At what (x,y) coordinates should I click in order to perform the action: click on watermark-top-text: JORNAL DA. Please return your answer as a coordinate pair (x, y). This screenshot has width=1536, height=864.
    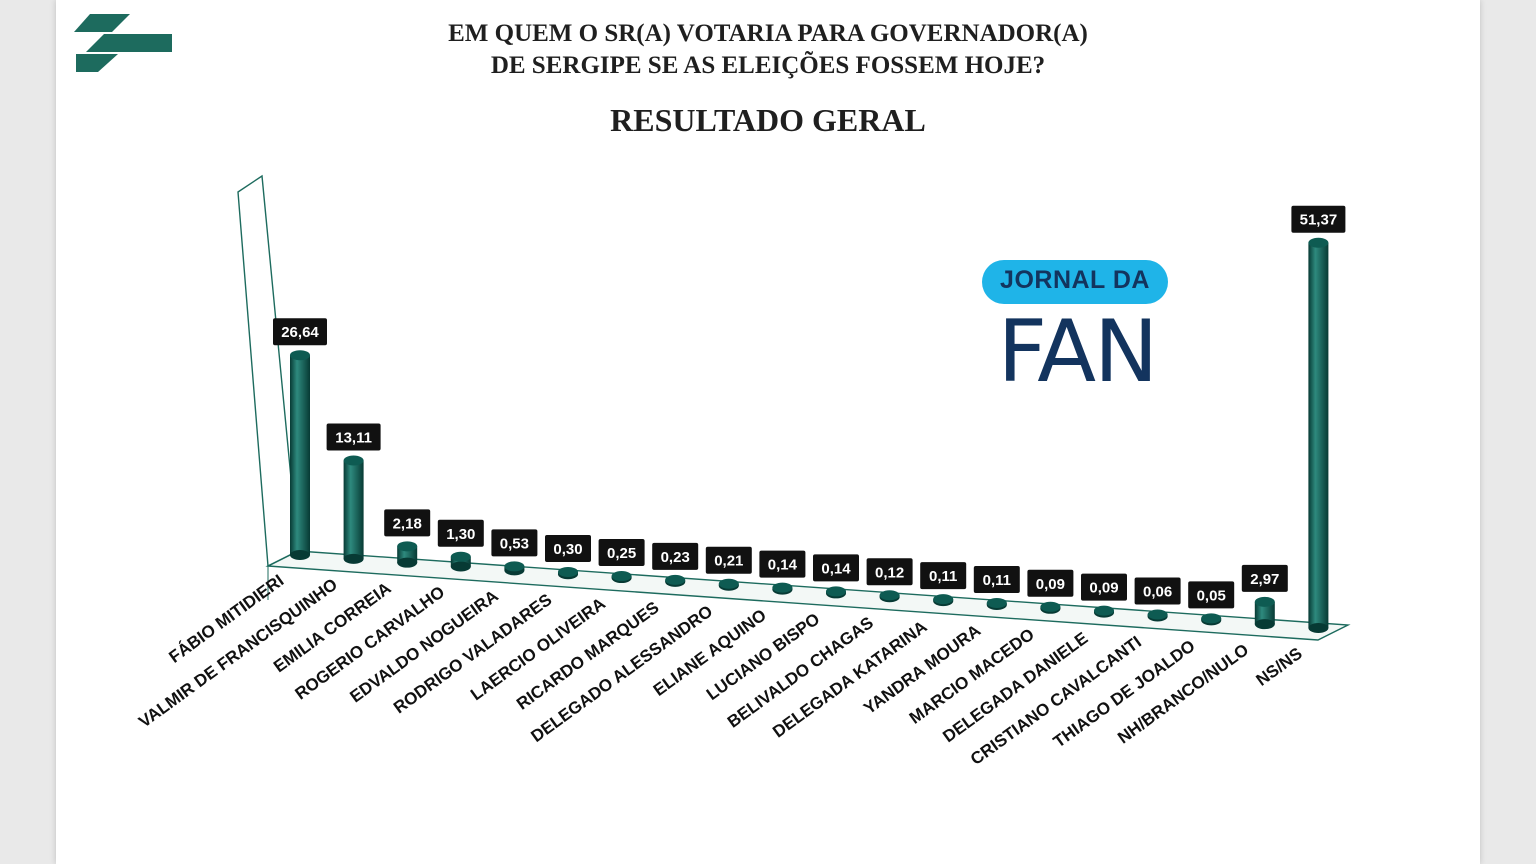
    Looking at the image, I should click on (1075, 280).